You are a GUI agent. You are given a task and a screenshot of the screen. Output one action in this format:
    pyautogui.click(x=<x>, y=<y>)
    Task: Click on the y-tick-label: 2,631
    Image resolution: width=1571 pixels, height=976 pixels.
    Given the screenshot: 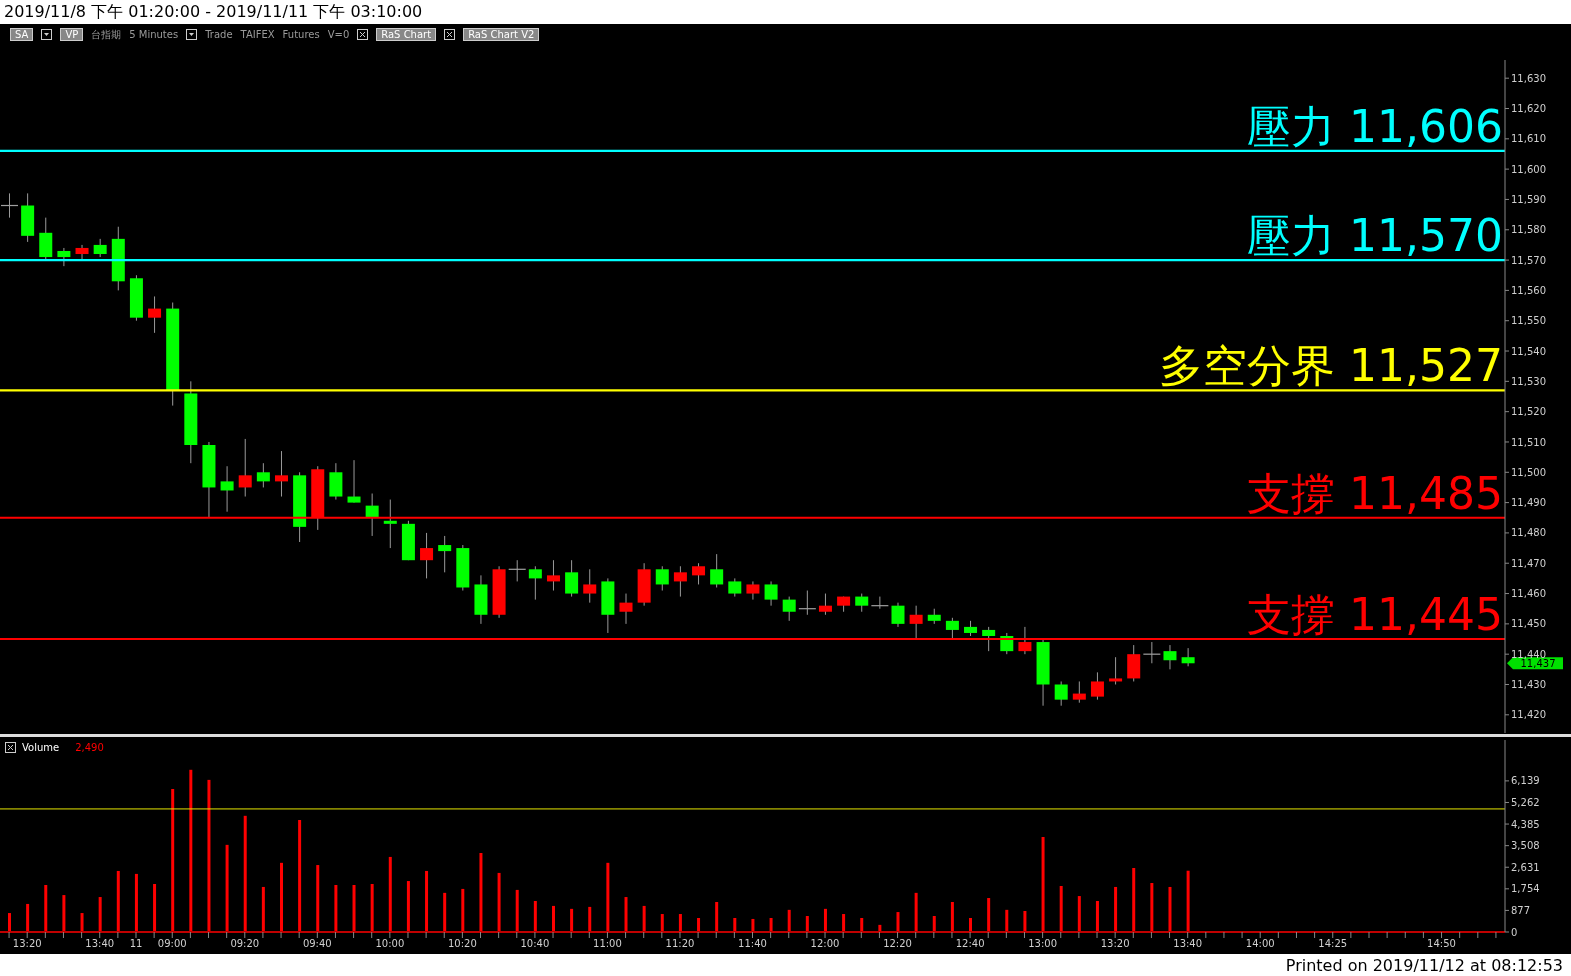 What is the action you would take?
    pyautogui.click(x=1525, y=867)
    